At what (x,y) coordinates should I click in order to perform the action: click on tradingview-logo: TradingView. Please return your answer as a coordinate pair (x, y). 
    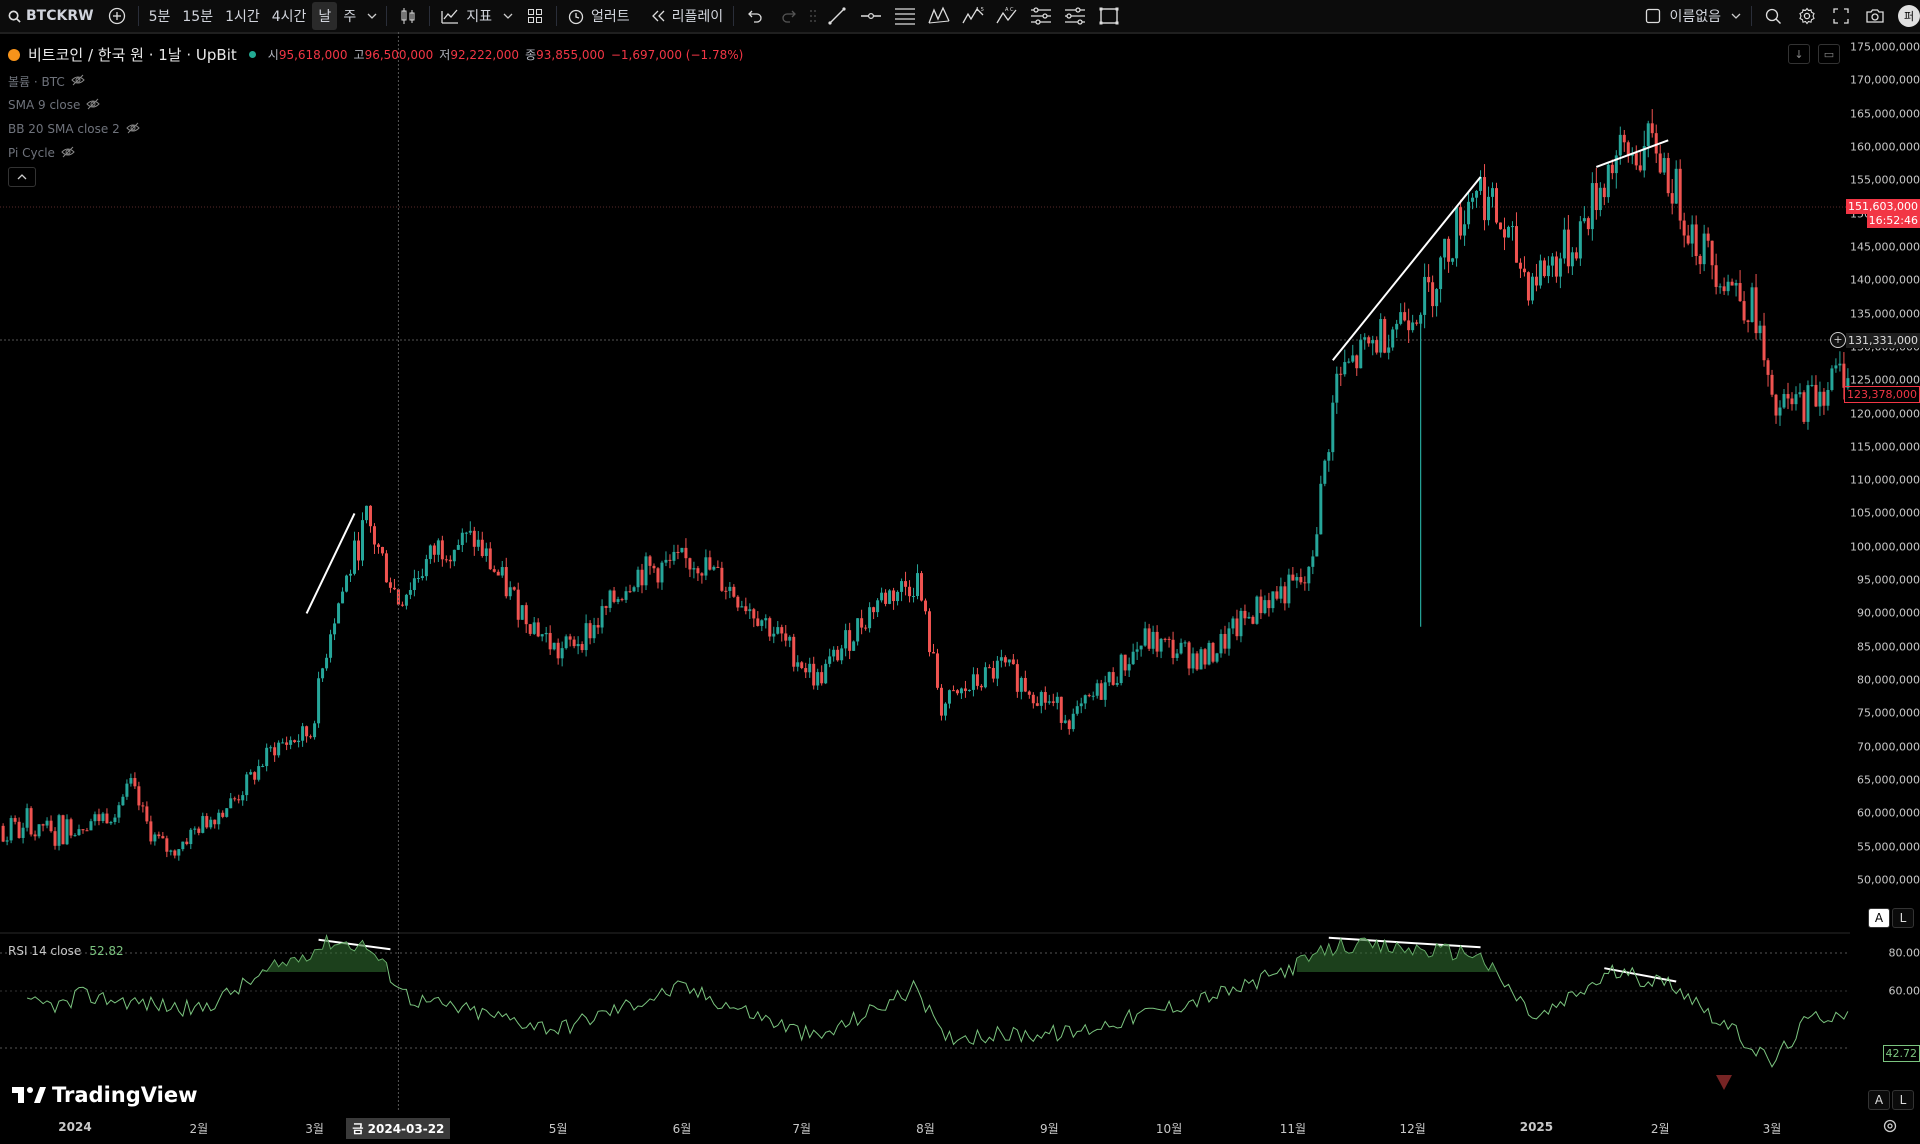
    Looking at the image, I should click on (104, 1095).